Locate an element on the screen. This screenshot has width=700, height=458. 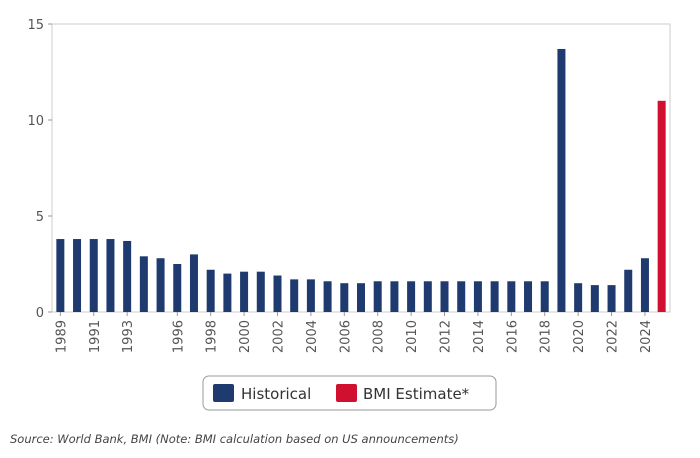
x-tick-label: 2006 is located at coordinates (345, 336).